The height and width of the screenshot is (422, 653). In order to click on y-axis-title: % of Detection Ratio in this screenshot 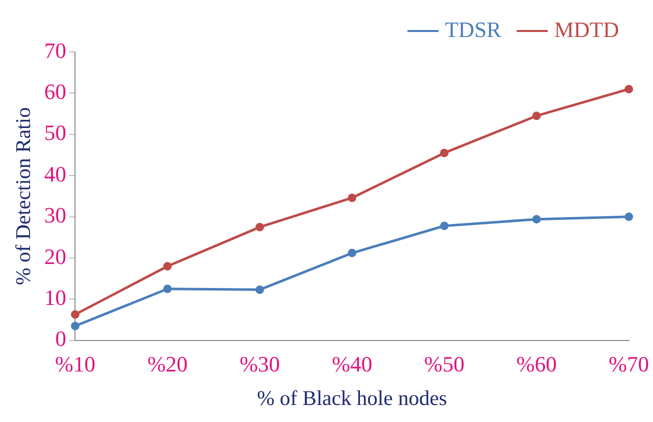, I will do `click(23, 196)`.